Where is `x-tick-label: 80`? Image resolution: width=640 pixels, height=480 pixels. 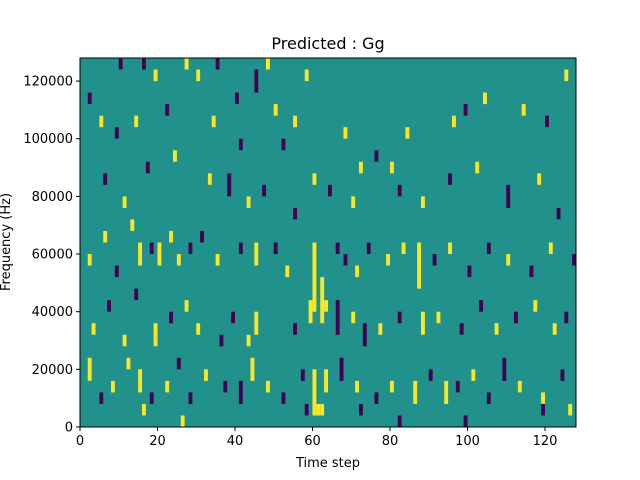 x-tick-label: 80 is located at coordinates (390, 441).